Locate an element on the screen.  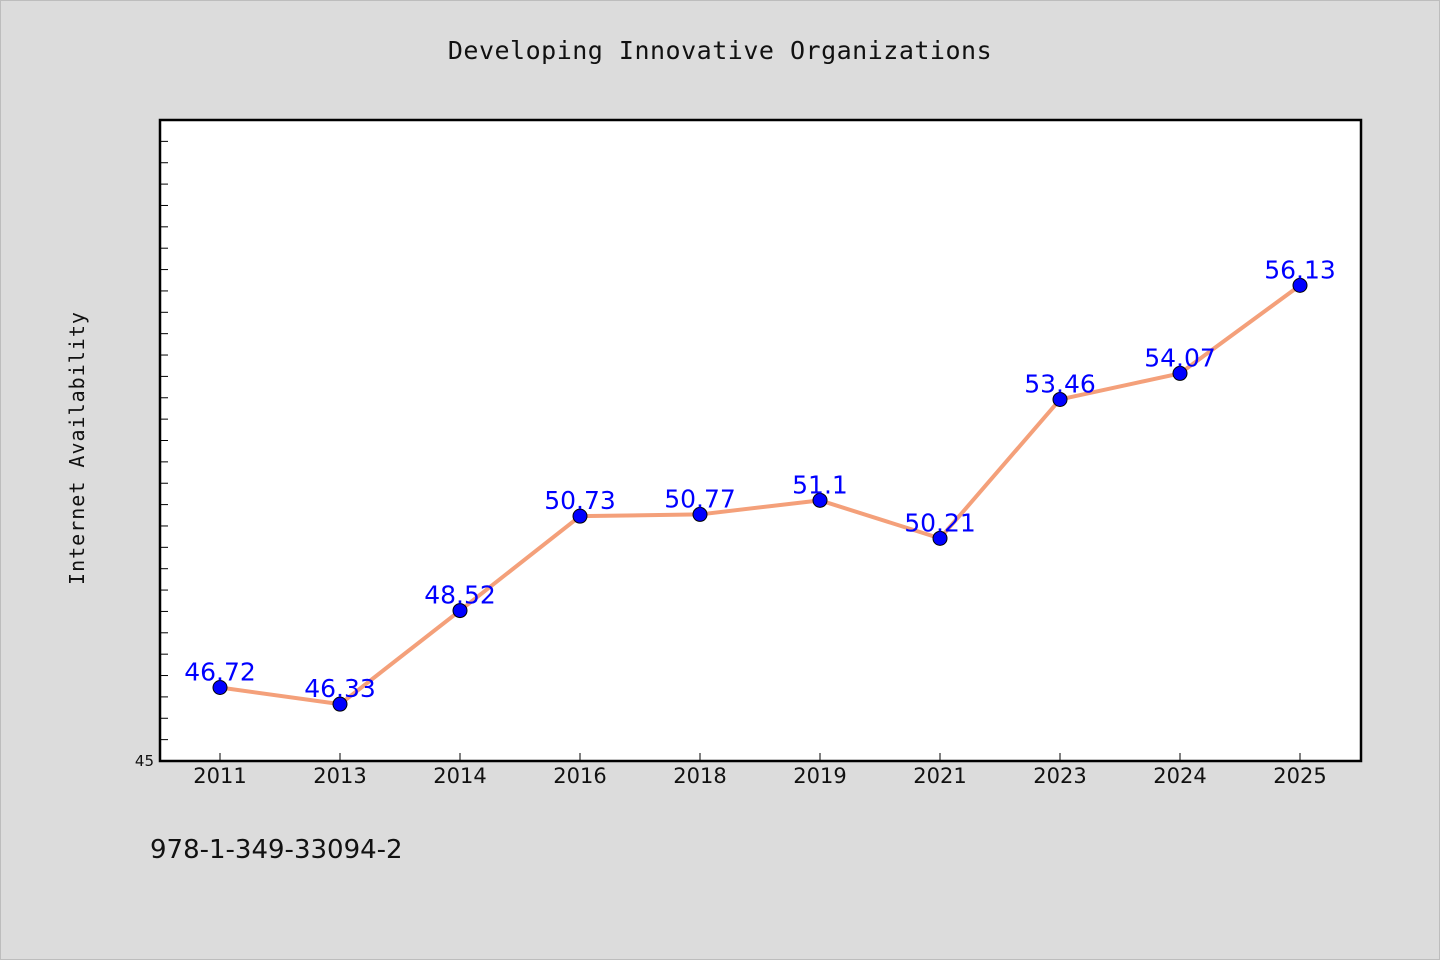
x-tick-label: 2019 is located at coordinates (819, 776).